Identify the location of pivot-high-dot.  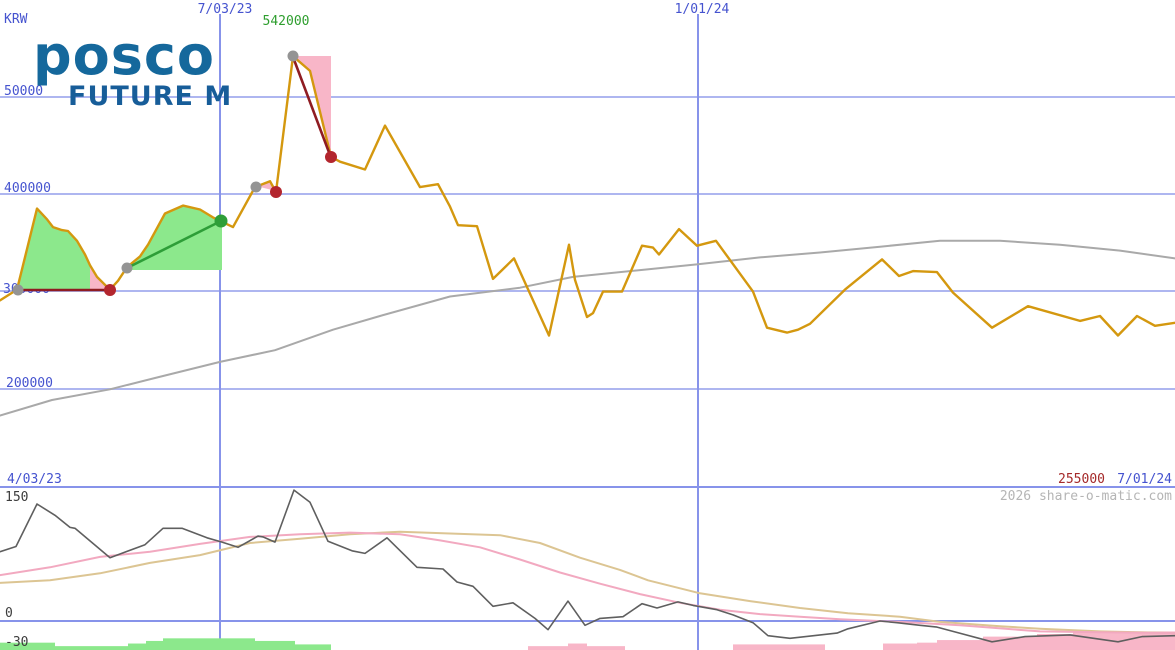
(221, 221).